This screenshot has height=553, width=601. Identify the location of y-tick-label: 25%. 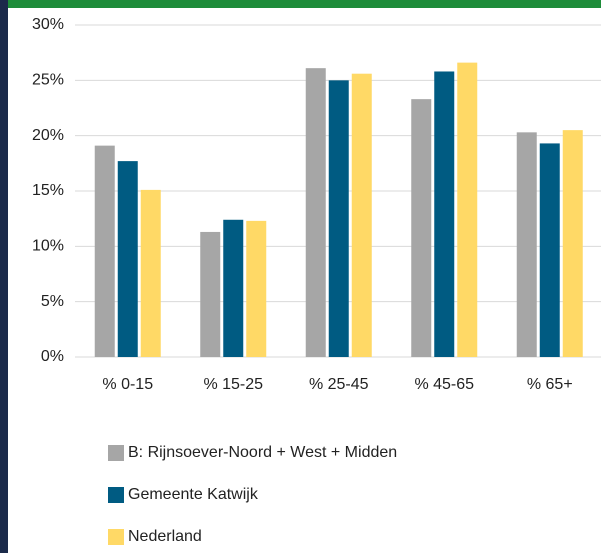
(48, 80).